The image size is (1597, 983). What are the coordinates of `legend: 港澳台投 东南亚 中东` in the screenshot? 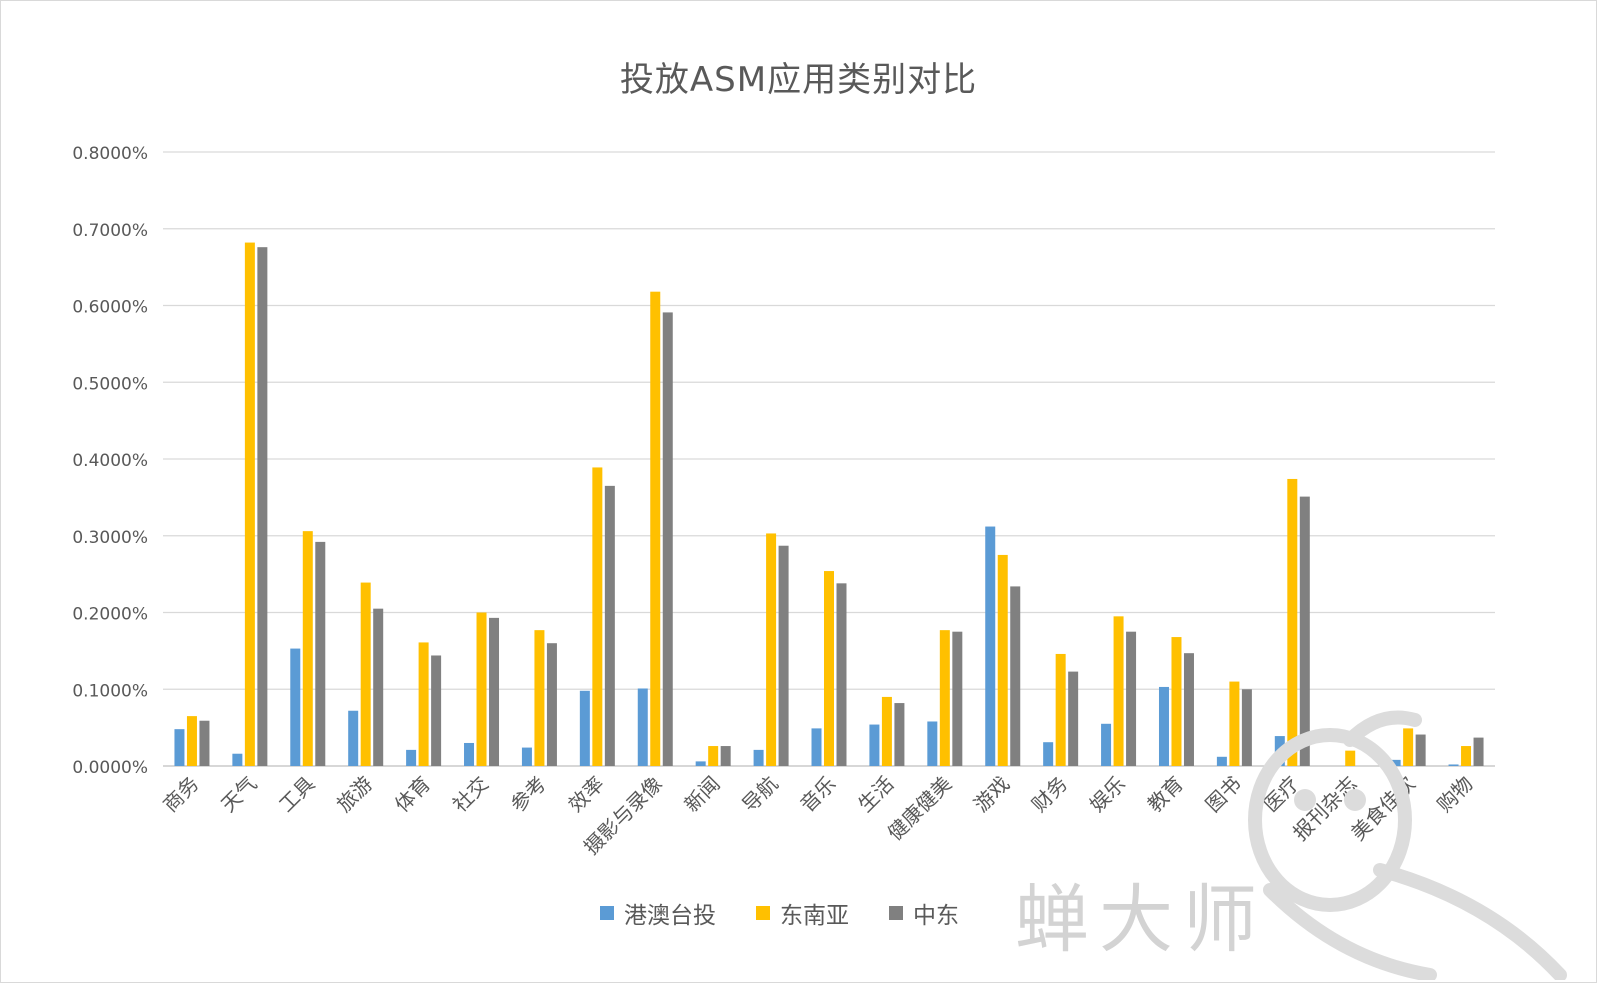 It's located at (779, 913).